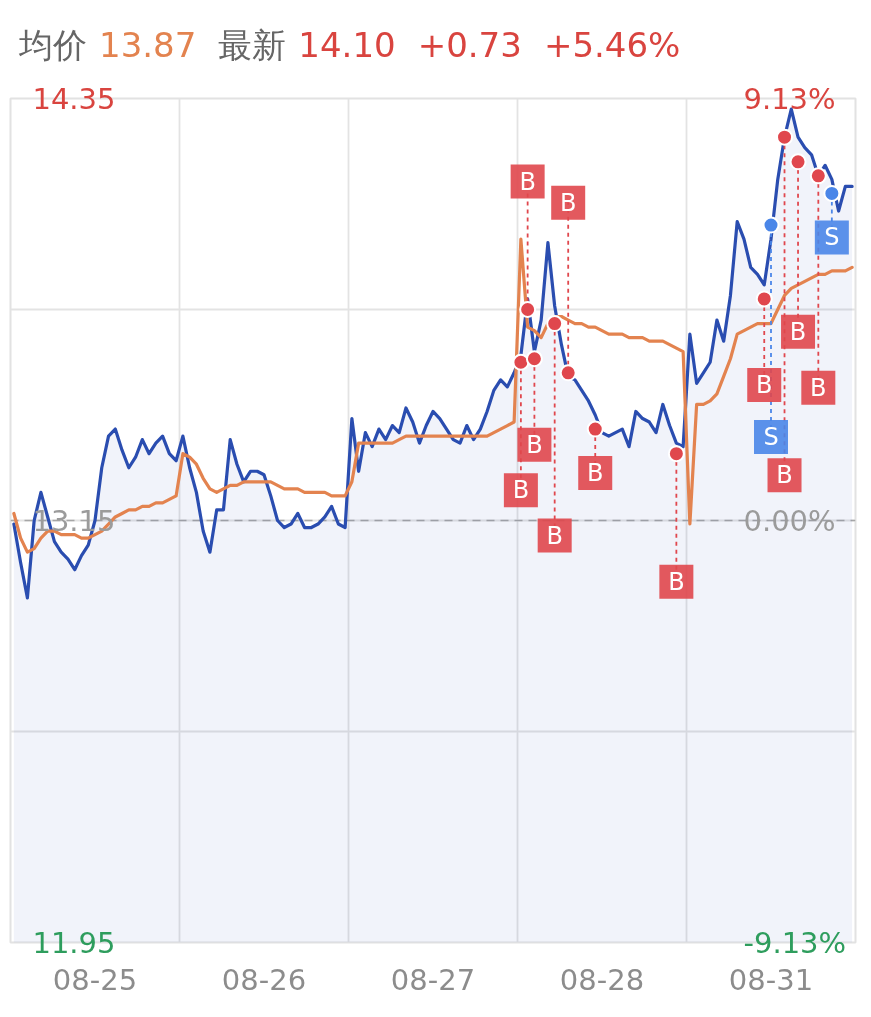 The height and width of the screenshot is (1017, 871). I want to click on text: 均价, so click(53, 45).